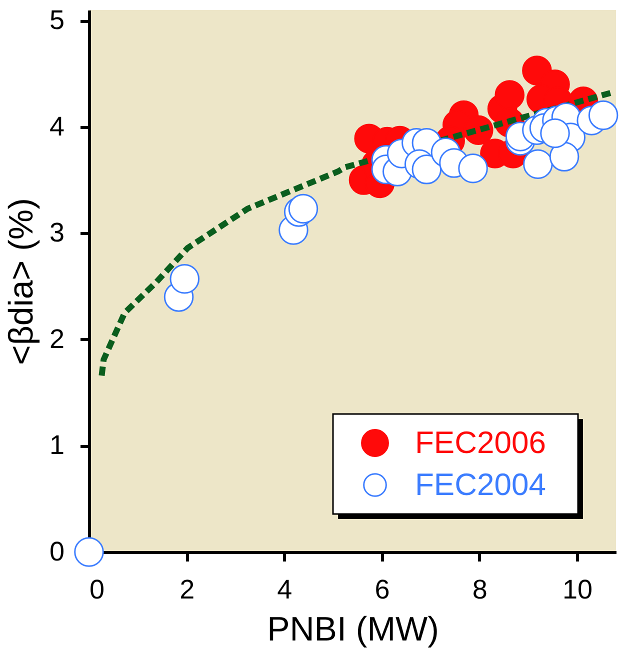 Image resolution: width=619 pixels, height=651 pixels. I want to click on y-axis-title: <βdia> (%), so click(21, 281).